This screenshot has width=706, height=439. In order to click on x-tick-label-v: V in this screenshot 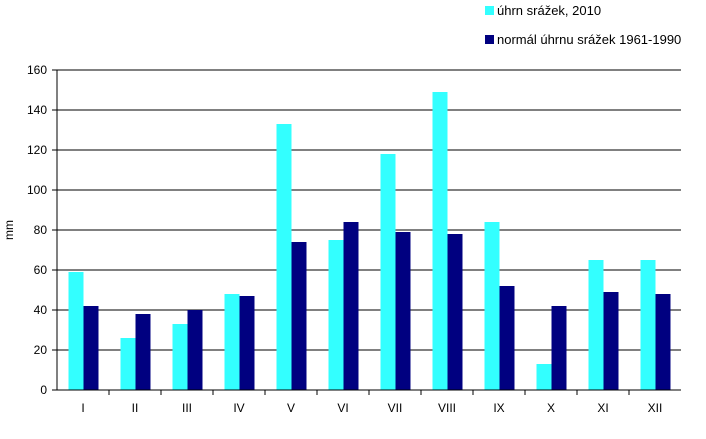, I will do `click(291, 408)`.